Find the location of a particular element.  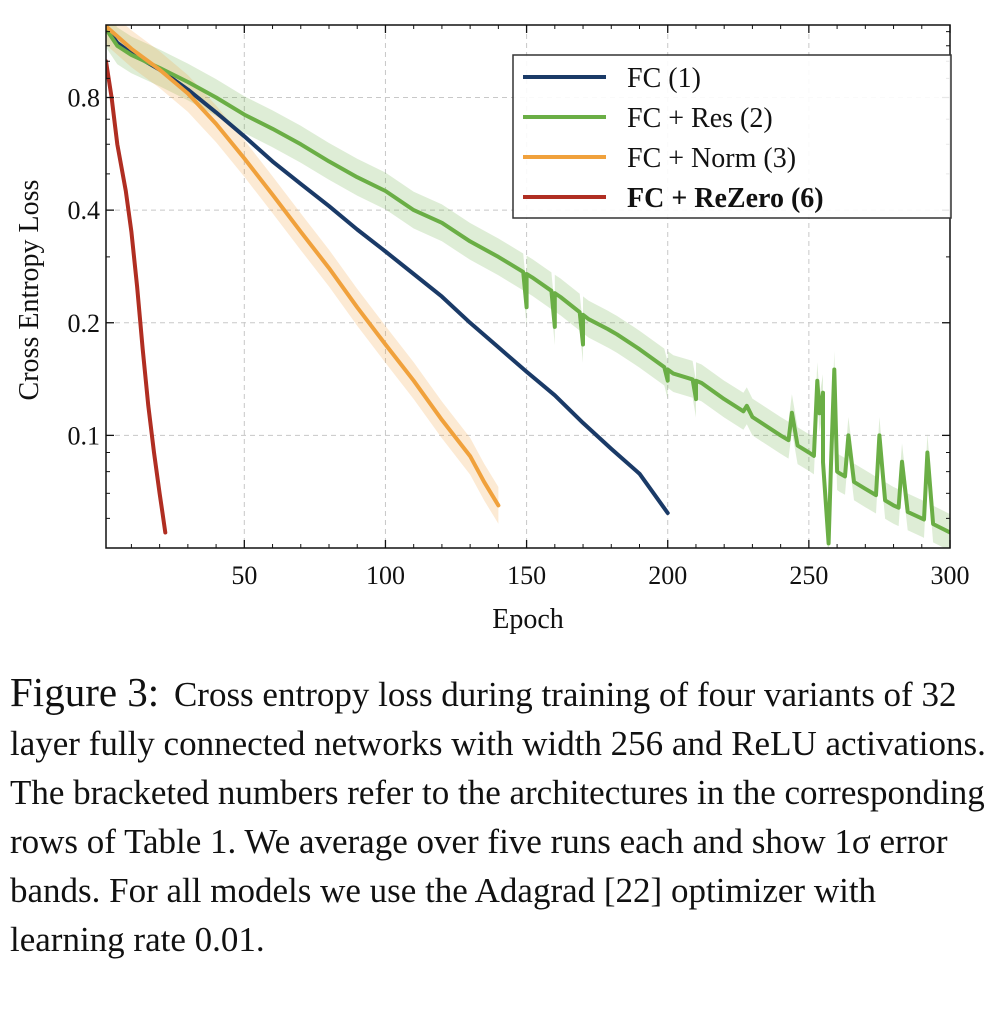

x-tick-label: 250 is located at coordinates (808, 575).